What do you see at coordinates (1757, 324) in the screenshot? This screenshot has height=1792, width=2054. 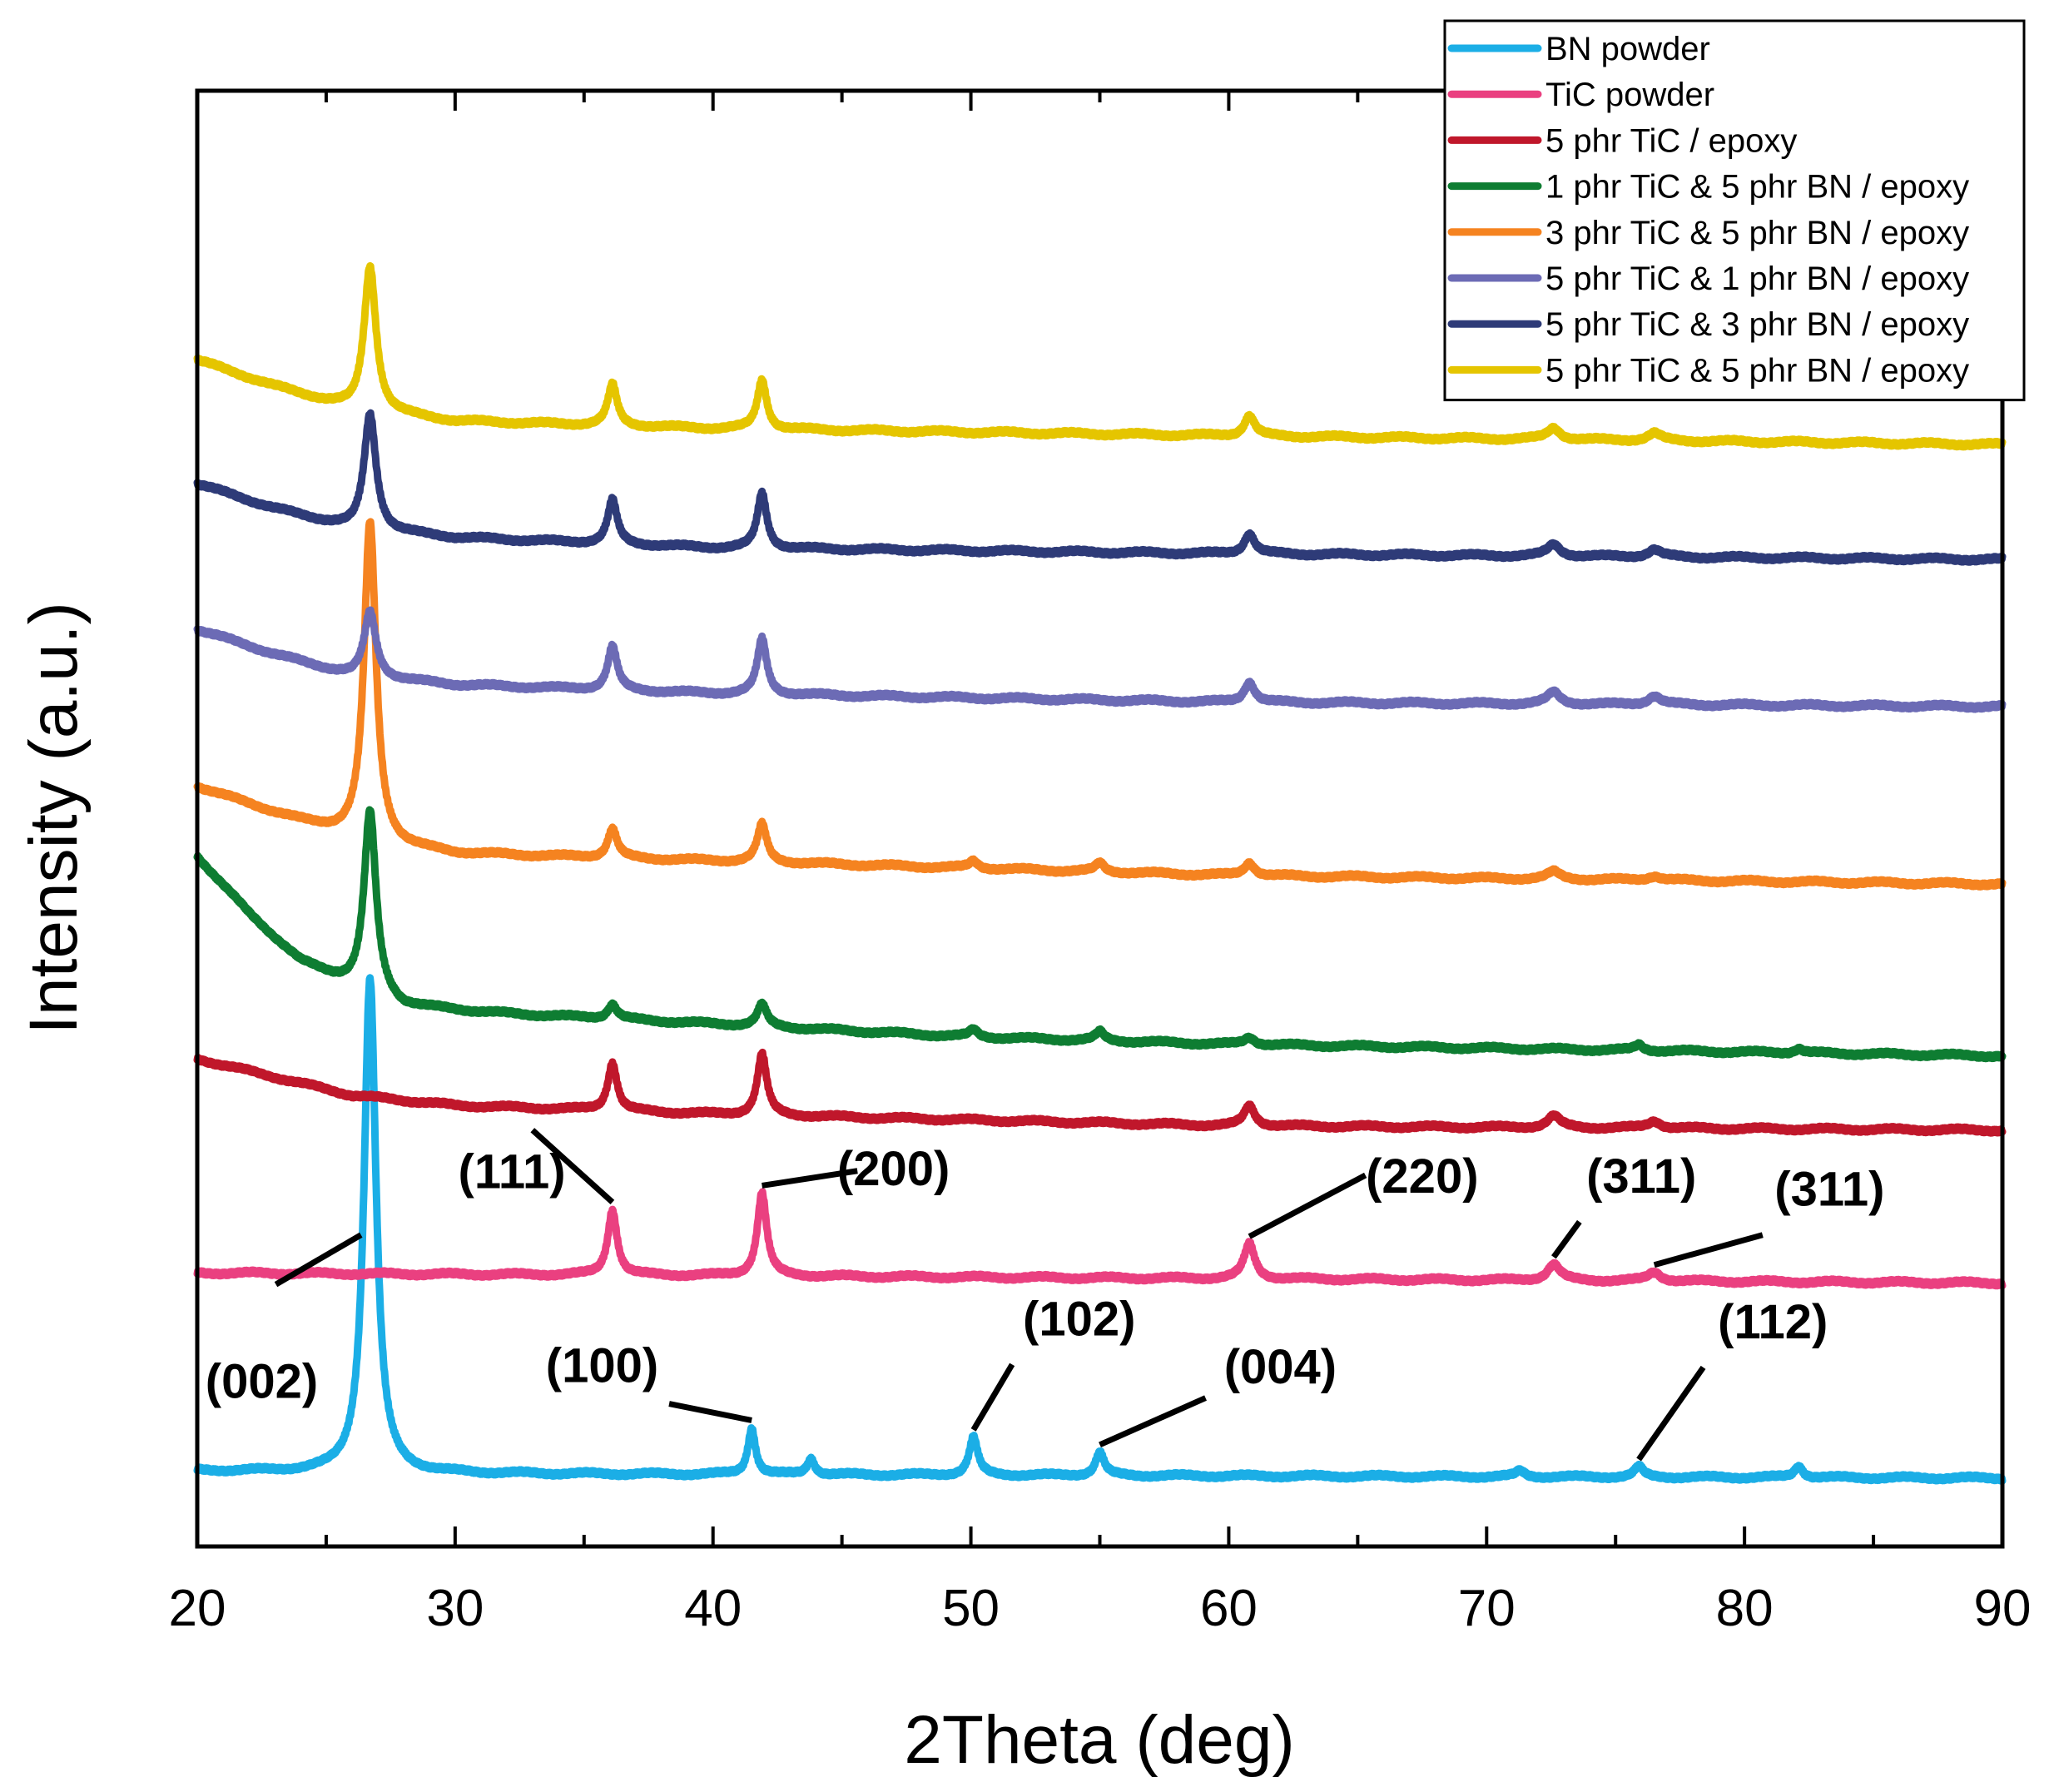 I see `legend-entry-label: 5 phr TiC & 3 phr BN / epoxy` at bounding box center [1757, 324].